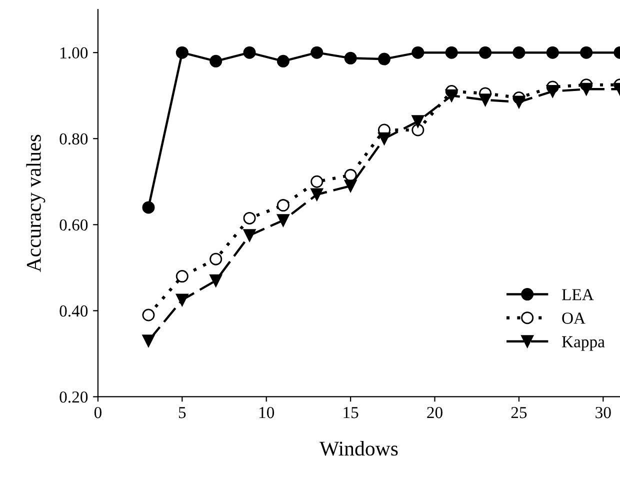 This screenshot has height=478, width=620. What do you see at coordinates (36, 203) in the screenshot?
I see `y-axis-title: Accuracy values` at bounding box center [36, 203].